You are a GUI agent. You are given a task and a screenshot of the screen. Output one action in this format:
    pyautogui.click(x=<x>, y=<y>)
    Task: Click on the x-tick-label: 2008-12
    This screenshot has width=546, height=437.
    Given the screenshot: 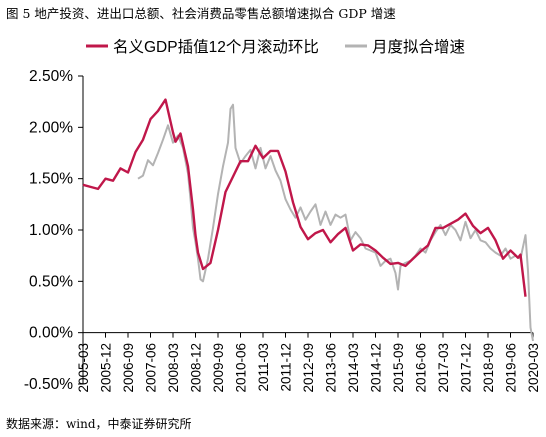 What is the action you would take?
    pyautogui.click(x=196, y=368)
    